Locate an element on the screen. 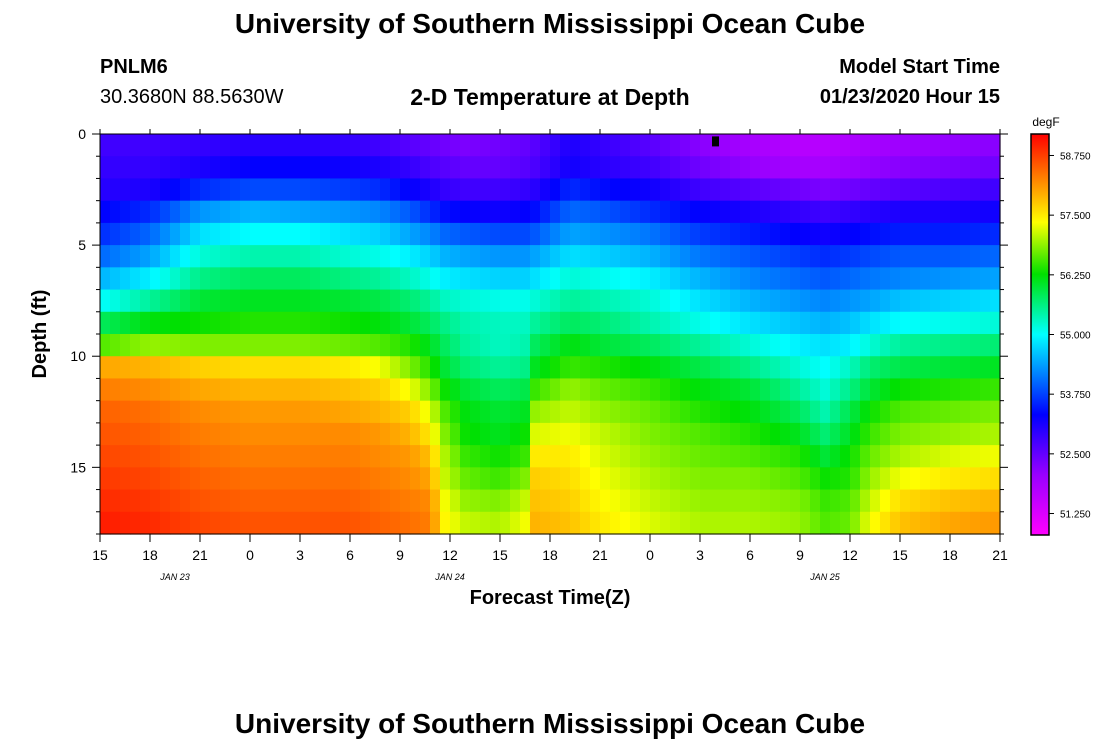 Image resolution: width=1100 pixels, height=750 pixels. colorbar-tick-label: 57.500 is located at coordinates (1075, 216).